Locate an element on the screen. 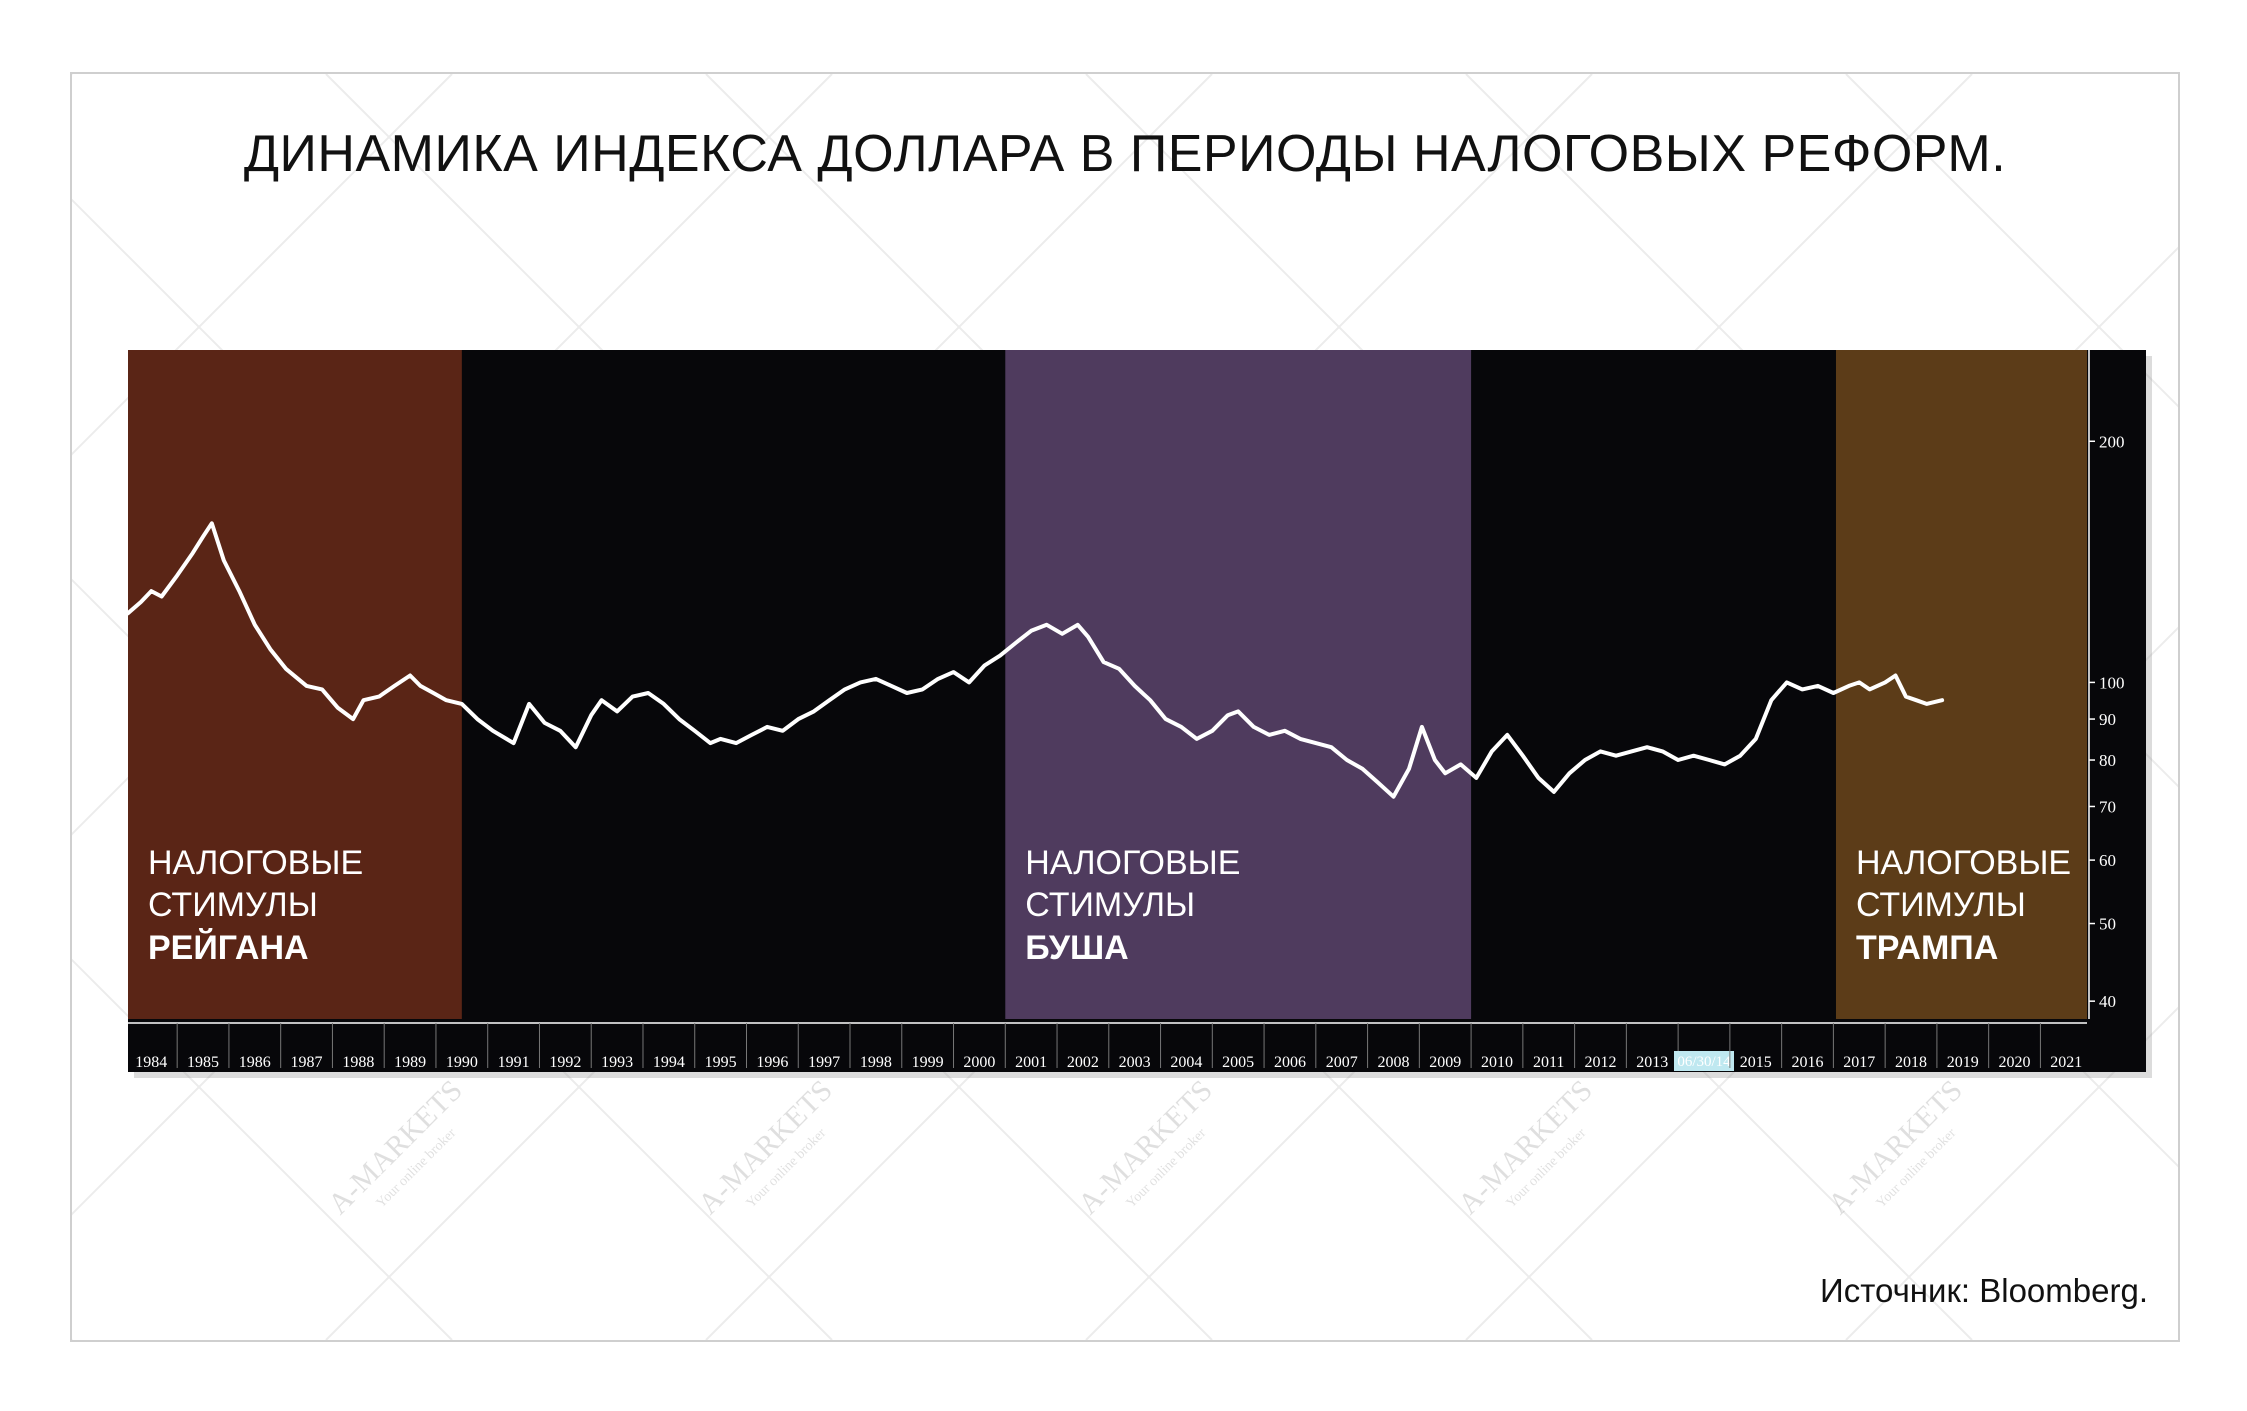  period-label-name: ТРАМПА is located at coordinates (1927, 948).